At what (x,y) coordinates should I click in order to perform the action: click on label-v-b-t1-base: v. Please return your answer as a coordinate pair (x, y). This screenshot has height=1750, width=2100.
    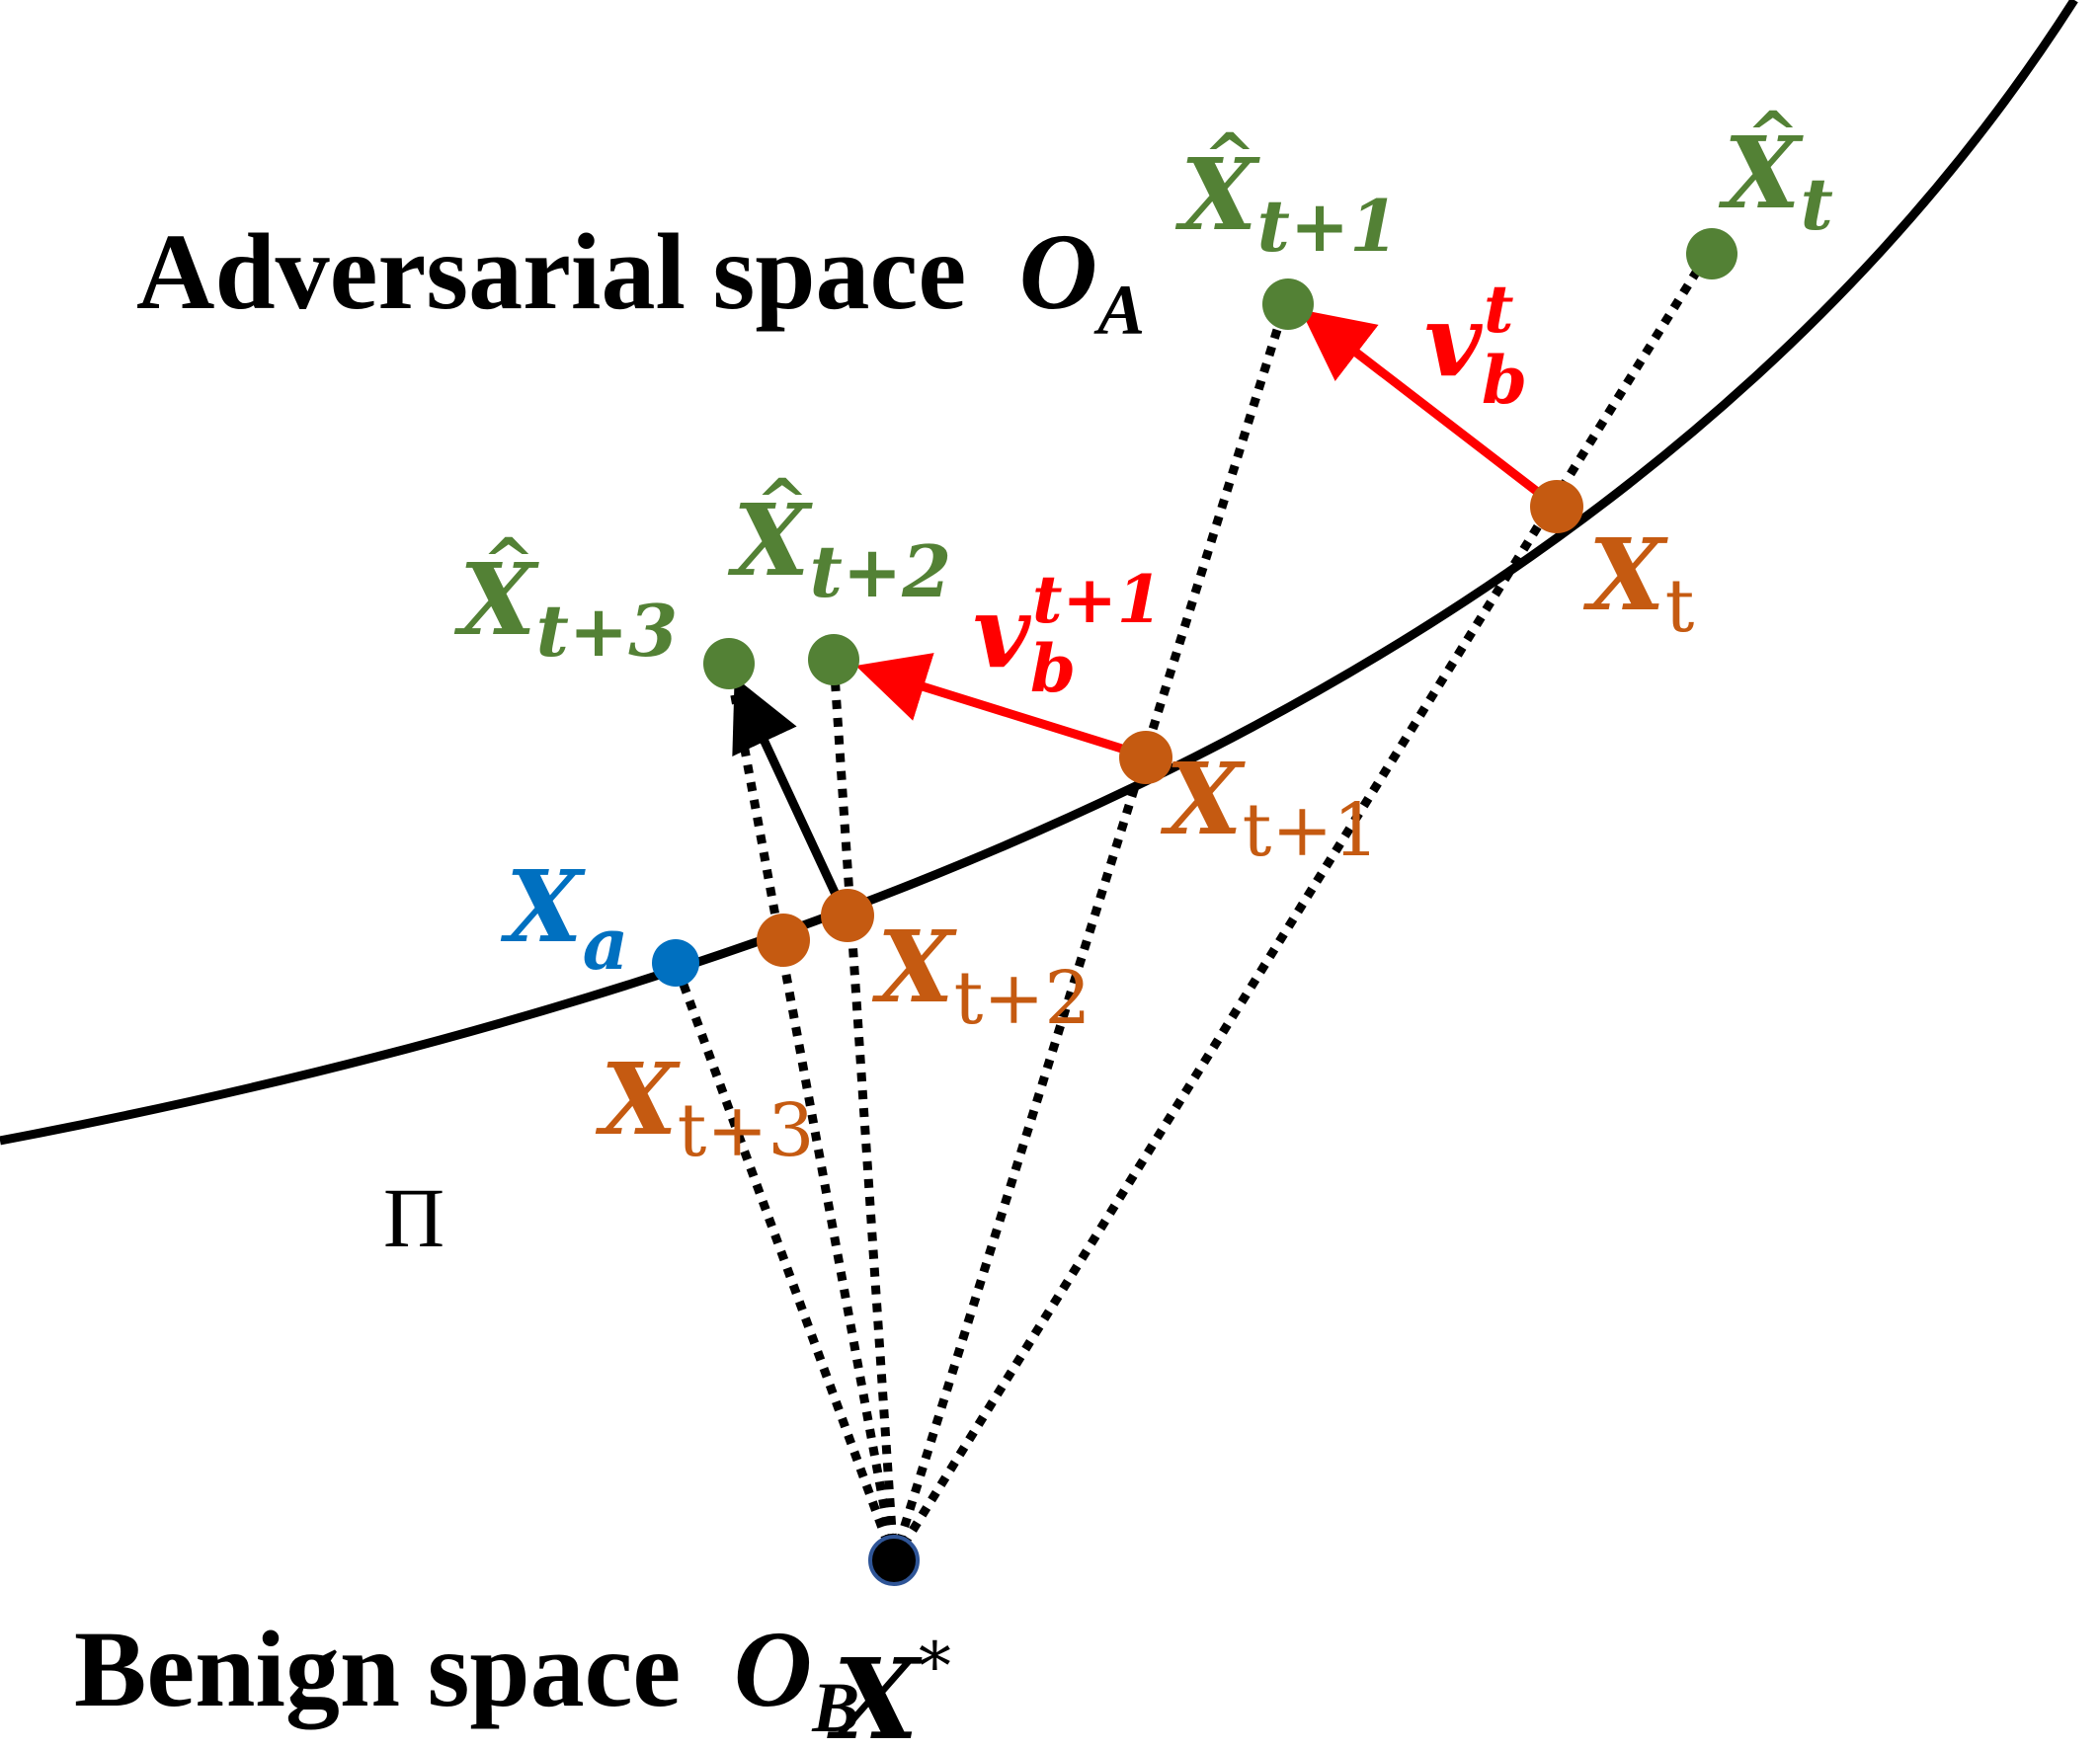
    Looking at the image, I should click on (1002, 632).